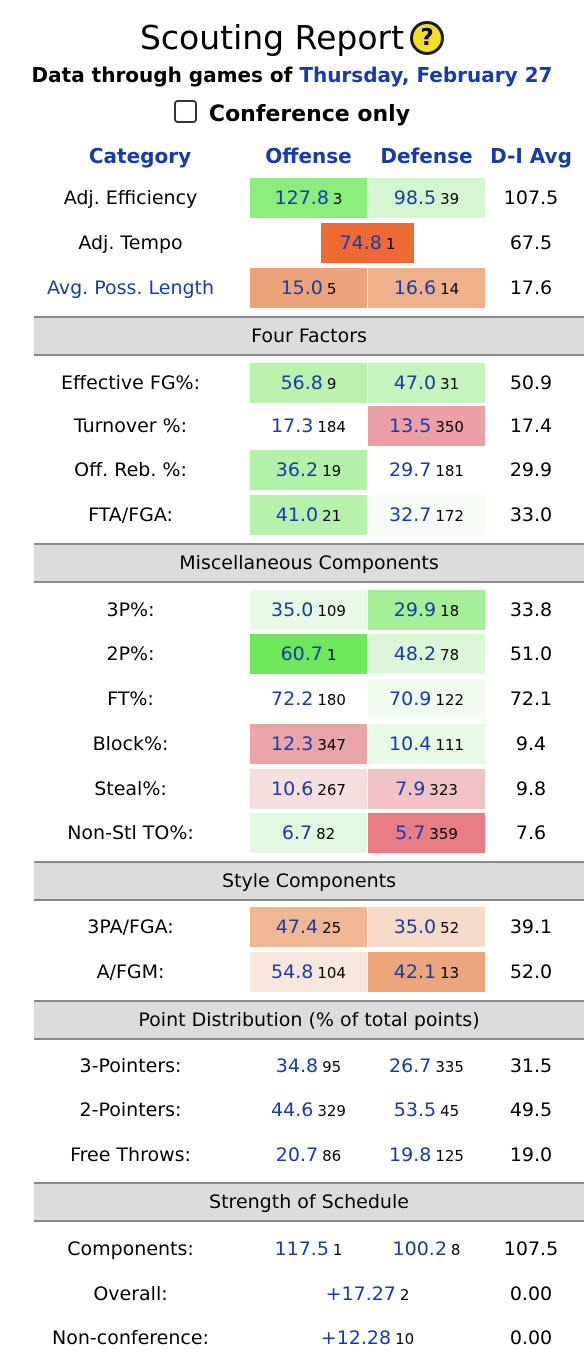 This screenshot has height=1360, width=584. I want to click on offense-rank: 5, so click(331, 289).